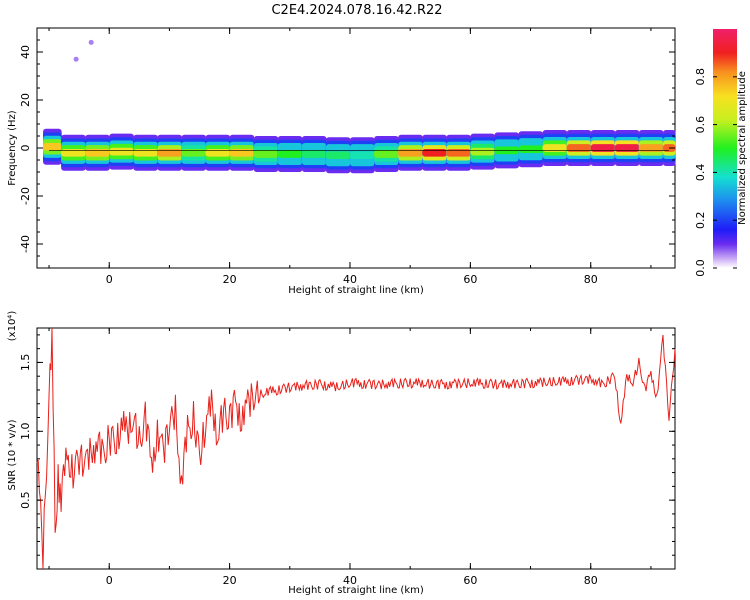 This screenshot has width=750, height=600. I want to click on y-tick-label: 1.5, so click(25, 363).